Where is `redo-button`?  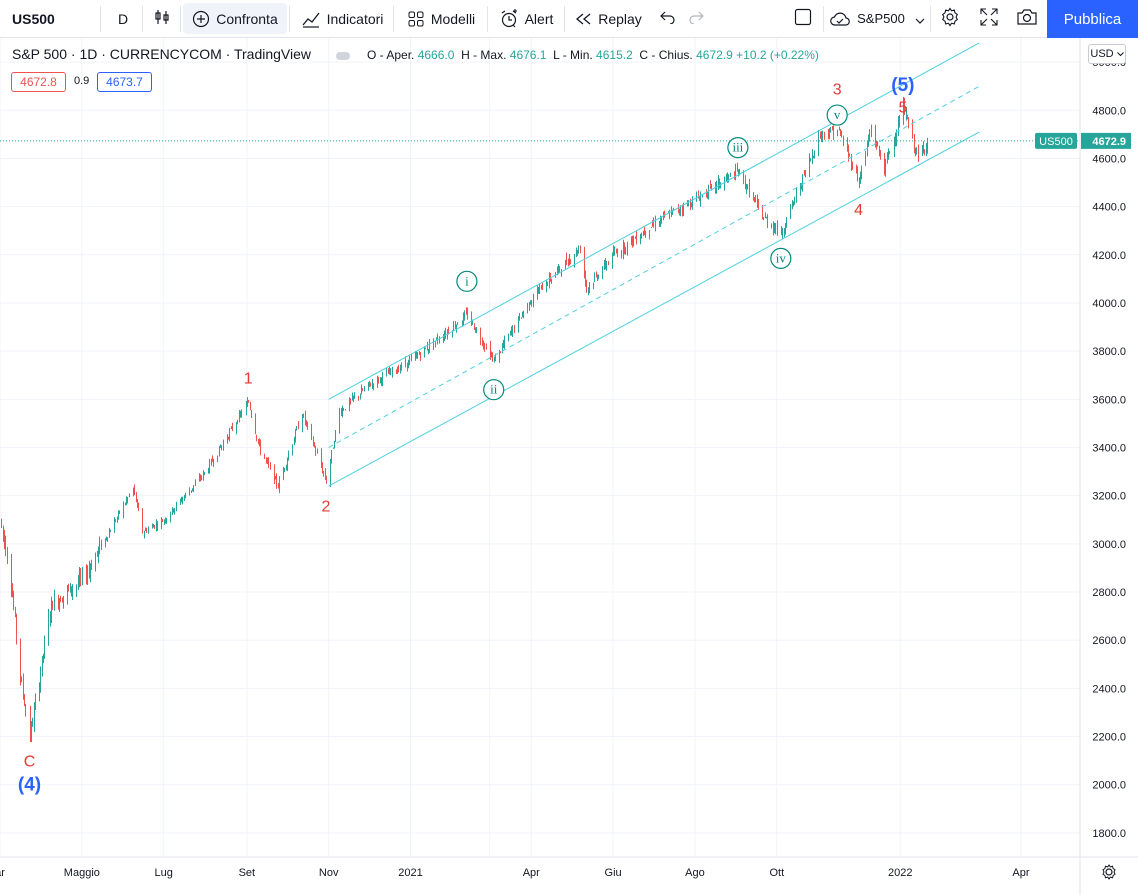
redo-button is located at coordinates (696, 18).